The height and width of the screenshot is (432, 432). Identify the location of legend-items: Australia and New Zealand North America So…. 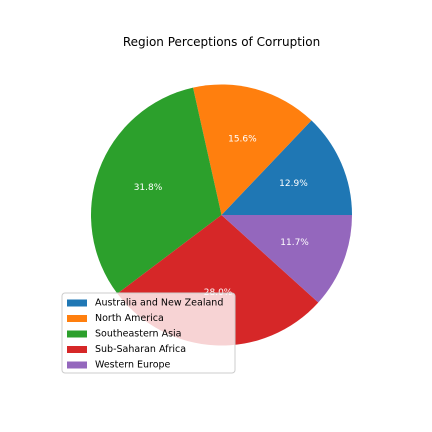
(145, 334).